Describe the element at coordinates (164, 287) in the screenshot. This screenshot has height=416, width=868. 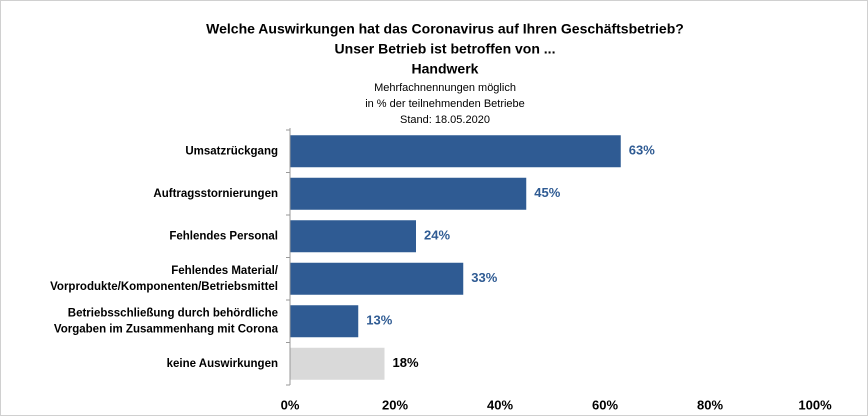
I see `category-label: Vorprodukte/Komponenten/Betriebsmittel` at that location.